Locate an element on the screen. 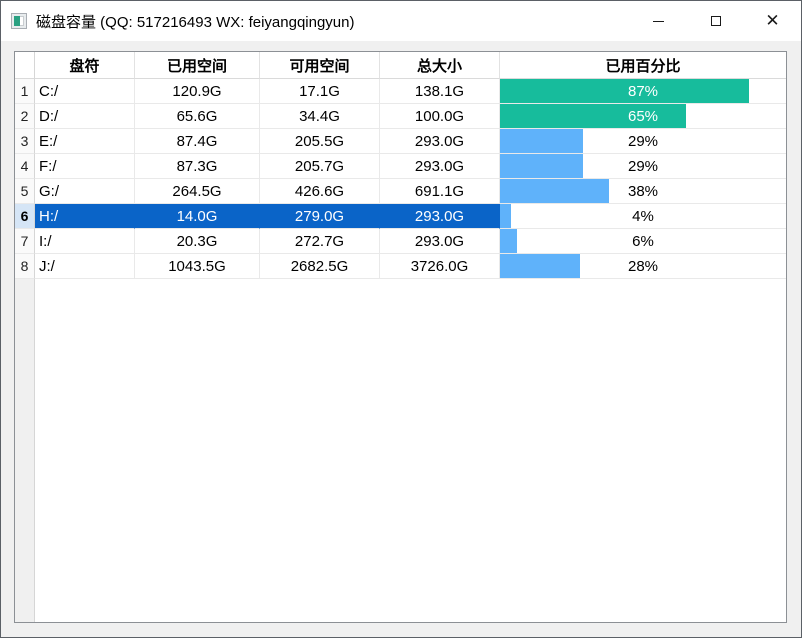  percent-label: 65% is located at coordinates (643, 116).